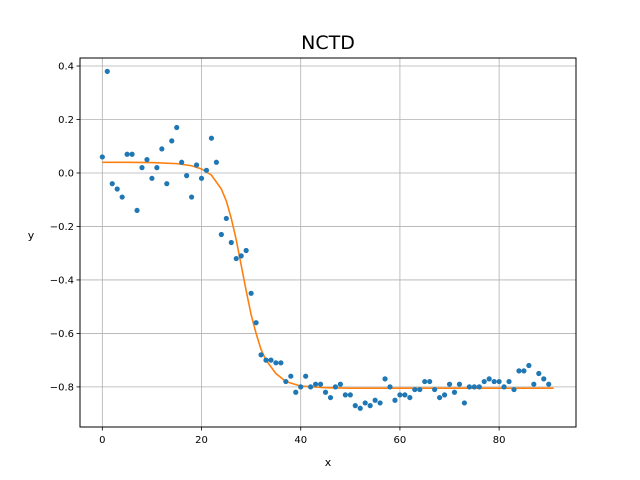 The height and width of the screenshot is (480, 640). I want to click on y-axis-label: y, so click(31, 235).